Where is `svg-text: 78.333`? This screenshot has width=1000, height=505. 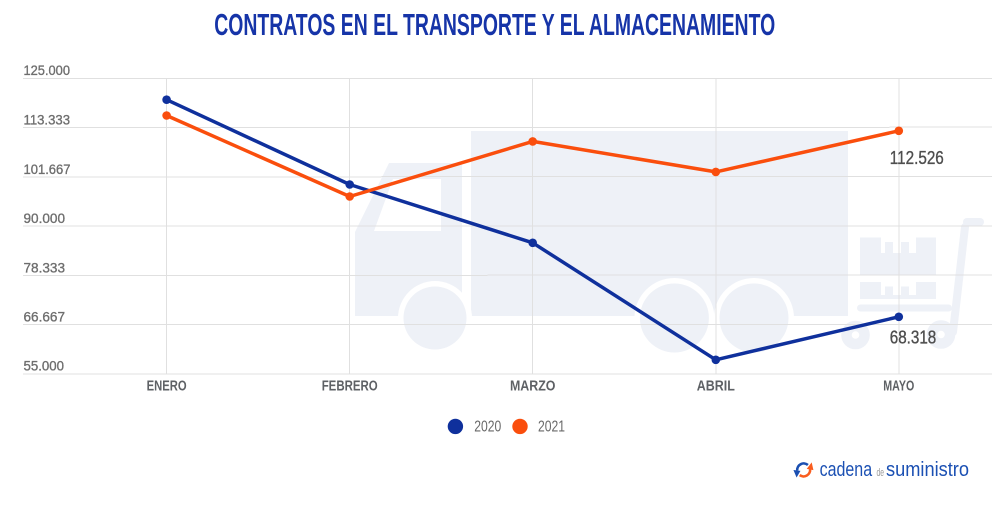 svg-text: 78.333 is located at coordinates (45, 268).